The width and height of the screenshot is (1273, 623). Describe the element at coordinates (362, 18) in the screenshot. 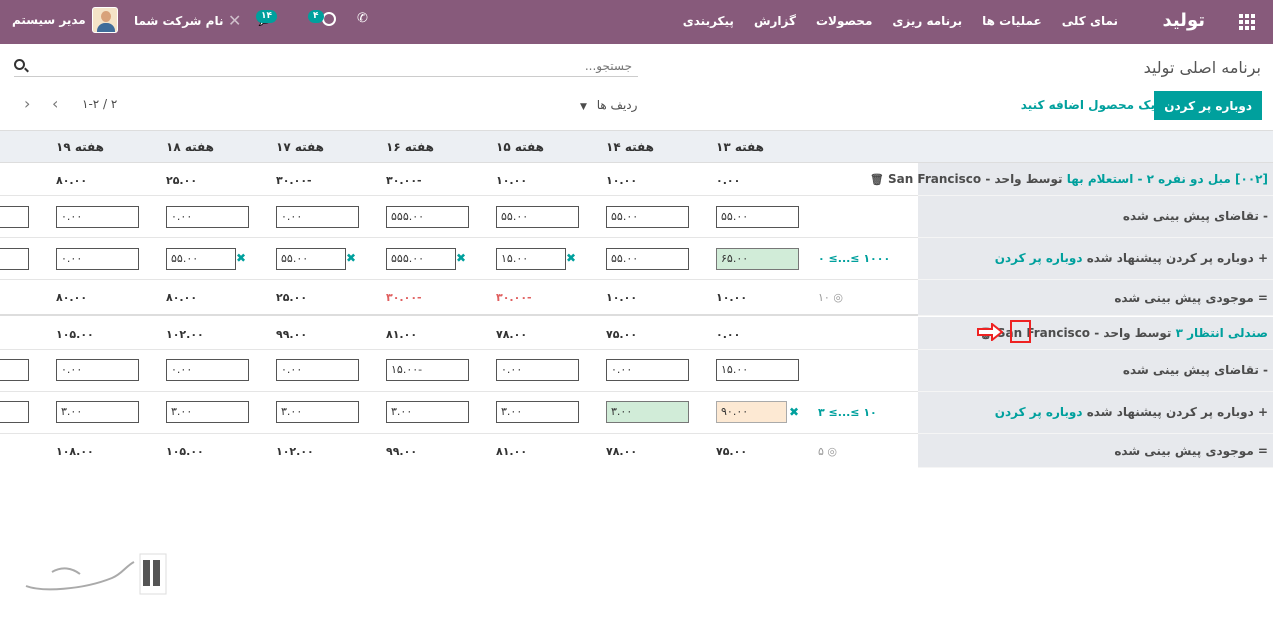

I see `phone-icon: ✆` at that location.